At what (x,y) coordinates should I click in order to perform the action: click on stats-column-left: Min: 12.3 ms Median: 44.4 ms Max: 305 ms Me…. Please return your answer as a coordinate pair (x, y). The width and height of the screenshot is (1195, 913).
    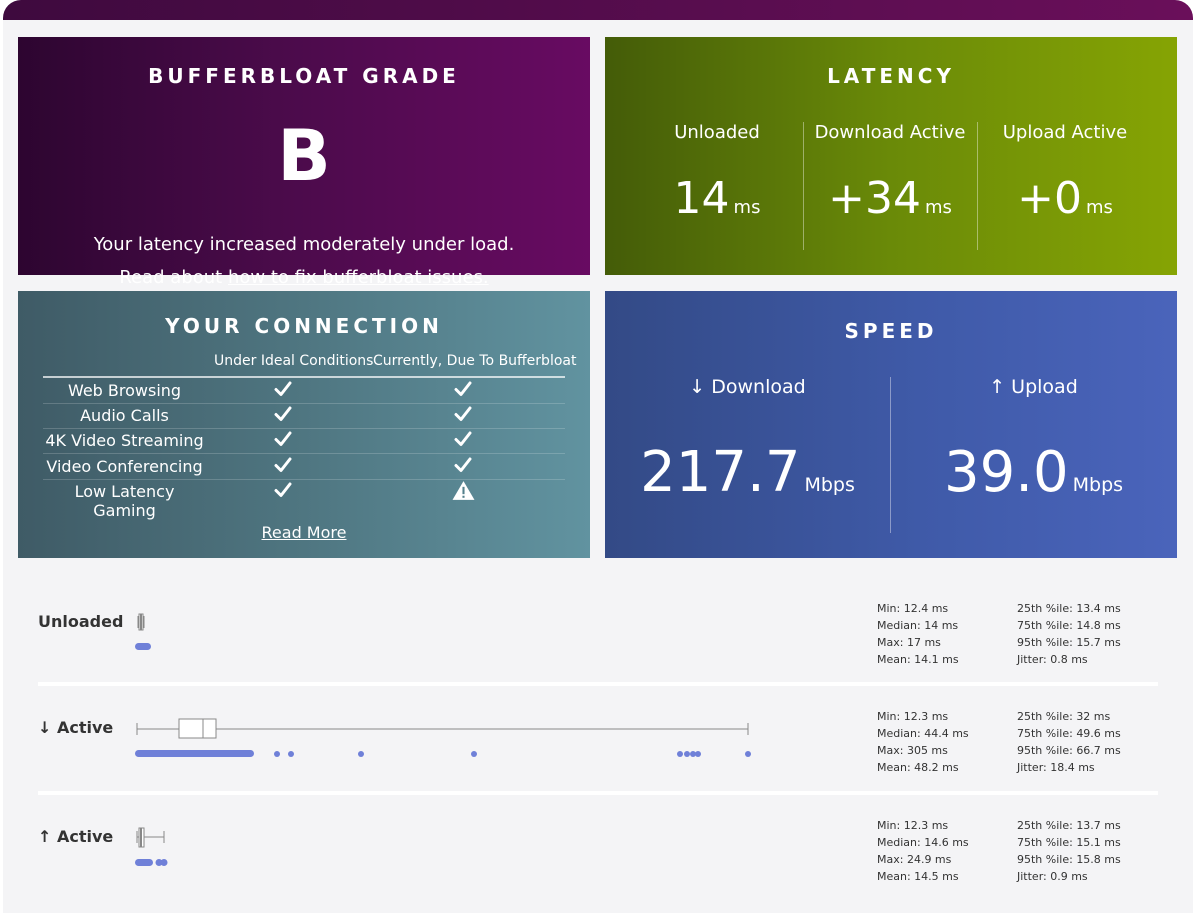
    Looking at the image, I should click on (923, 742).